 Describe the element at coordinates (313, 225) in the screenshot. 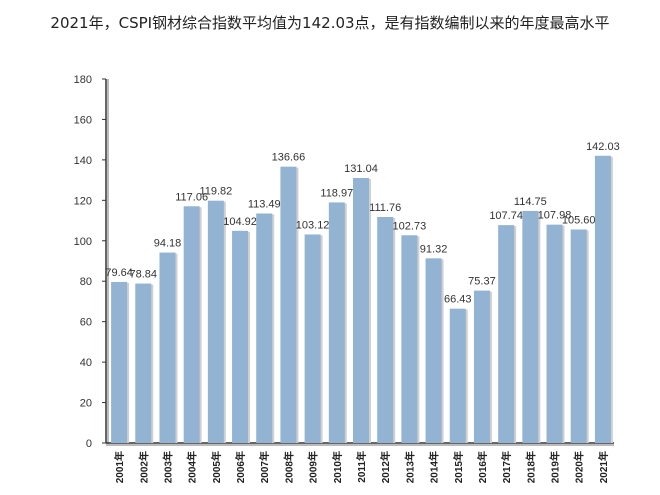

I see `data-label: 103.12` at that location.